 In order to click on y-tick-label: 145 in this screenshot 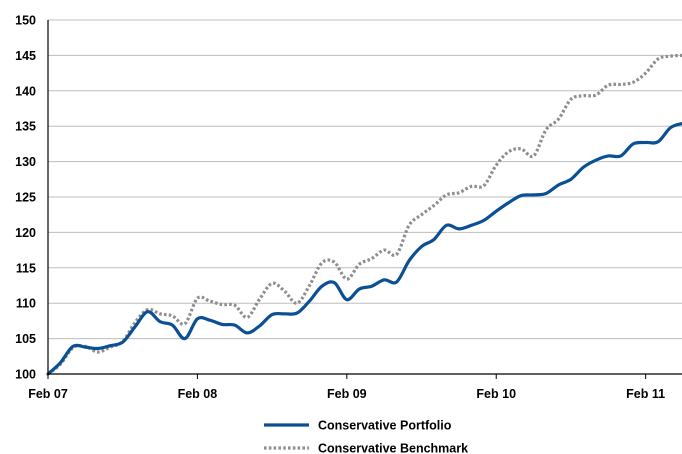, I will do `click(25, 56)`.